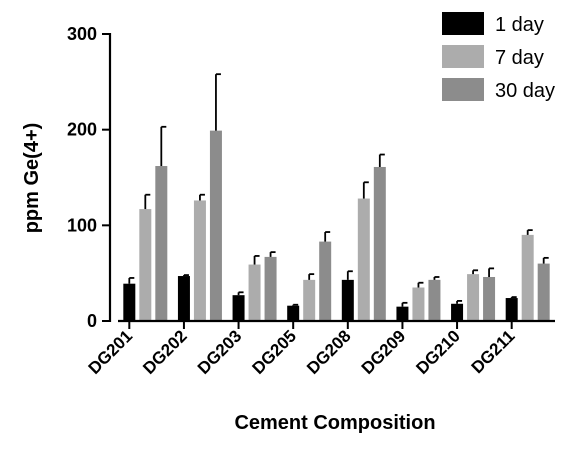 This screenshot has width=584, height=453. Describe the element at coordinates (220, 352) in the screenshot. I see `x-tick-label: DG203` at that location.